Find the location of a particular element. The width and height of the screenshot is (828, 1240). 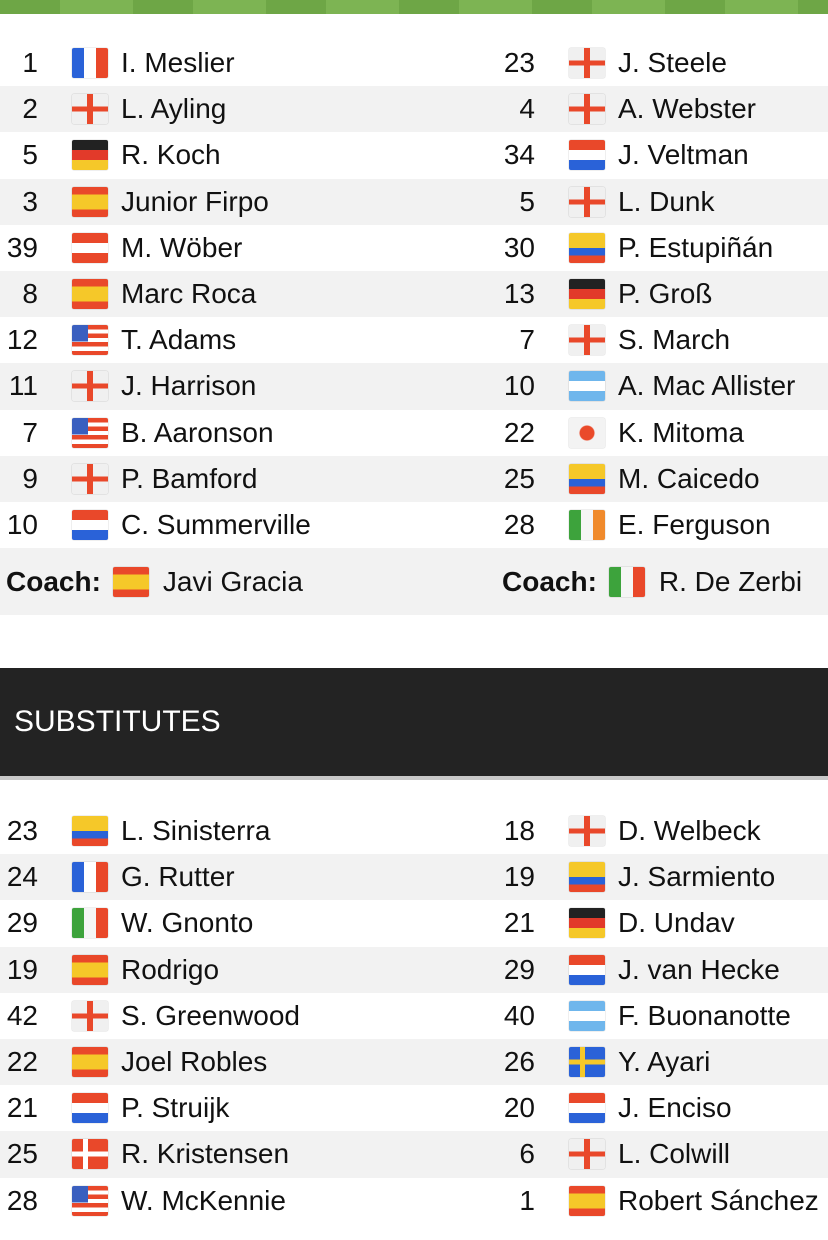

player-name: L. Colwill is located at coordinates (674, 1154).